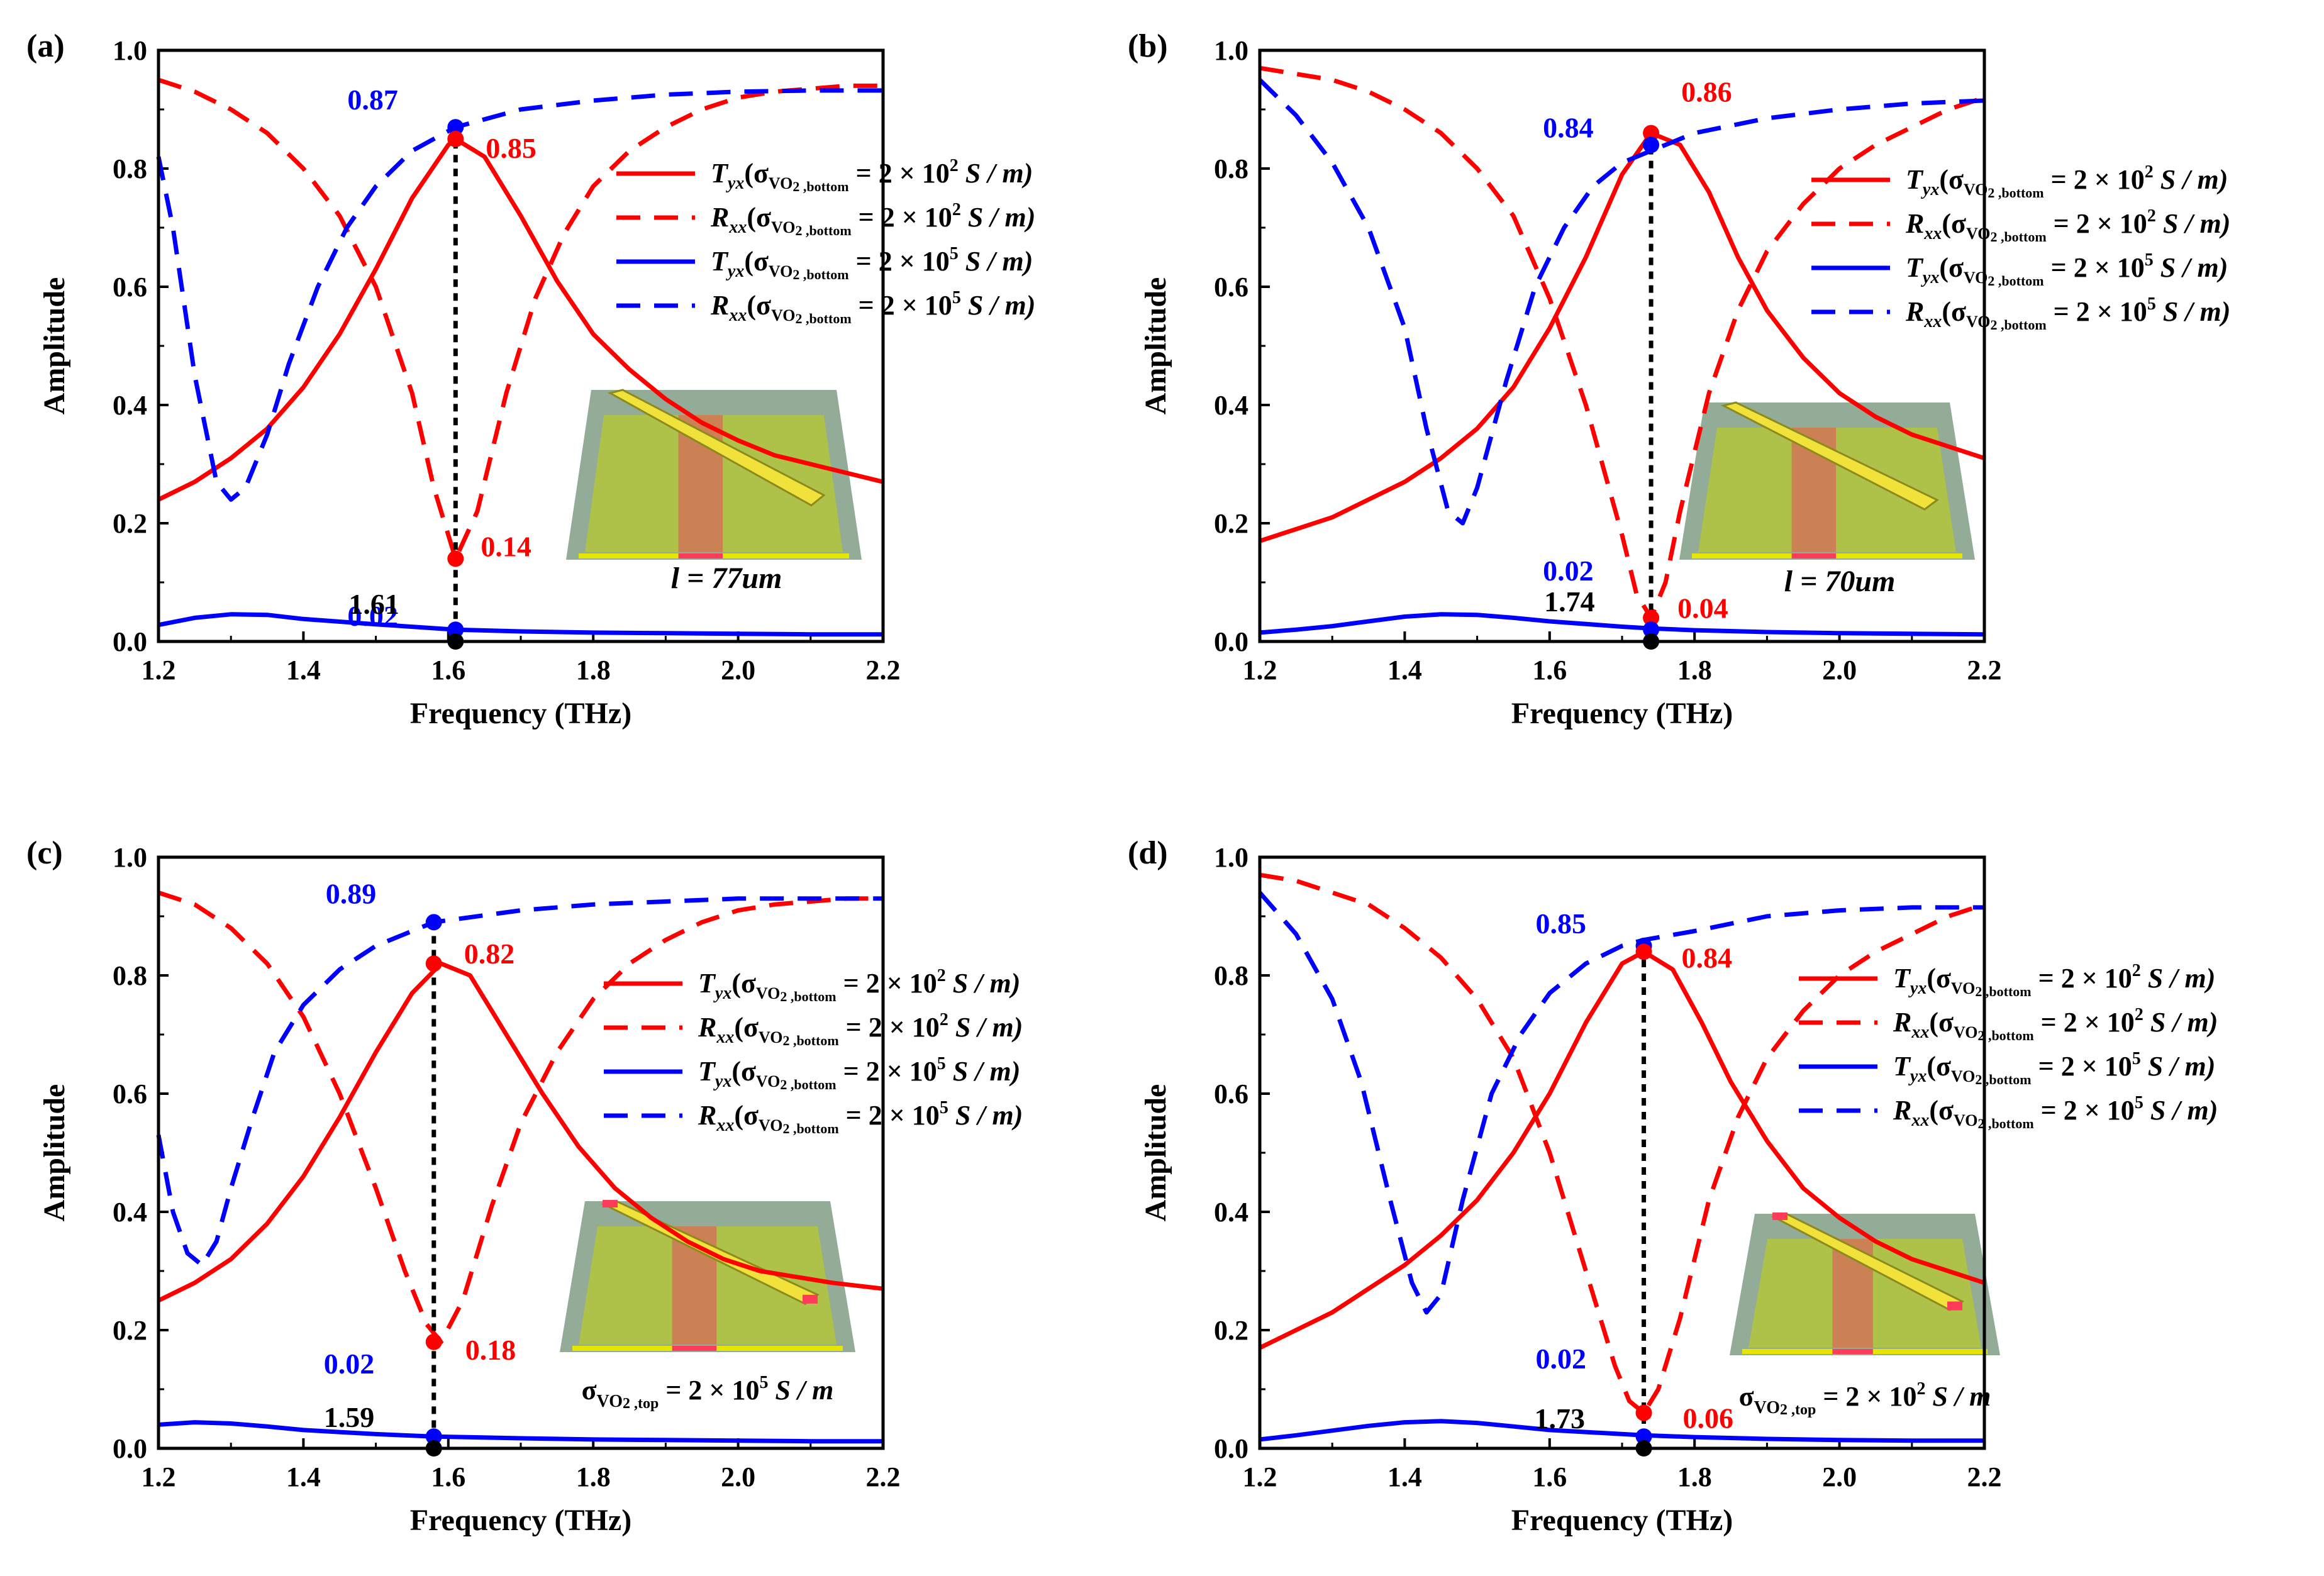 This screenshot has height=1576, width=2324. What do you see at coordinates (1569, 601) in the screenshot?
I see `frequency-label: 1.74` at bounding box center [1569, 601].